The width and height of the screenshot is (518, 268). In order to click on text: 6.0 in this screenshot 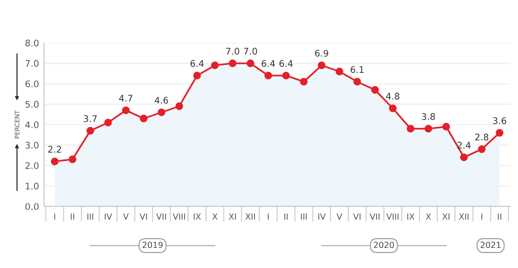, I will do `click(32, 84)`.